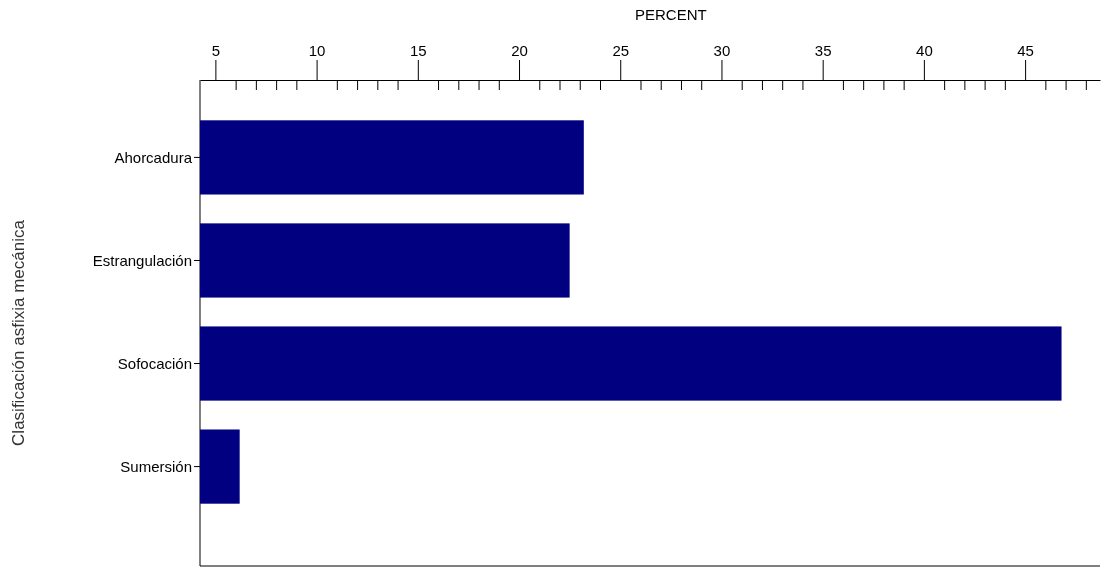 The image size is (1116, 572). What do you see at coordinates (722, 50) in the screenshot?
I see `x-tick-label: 30` at bounding box center [722, 50].